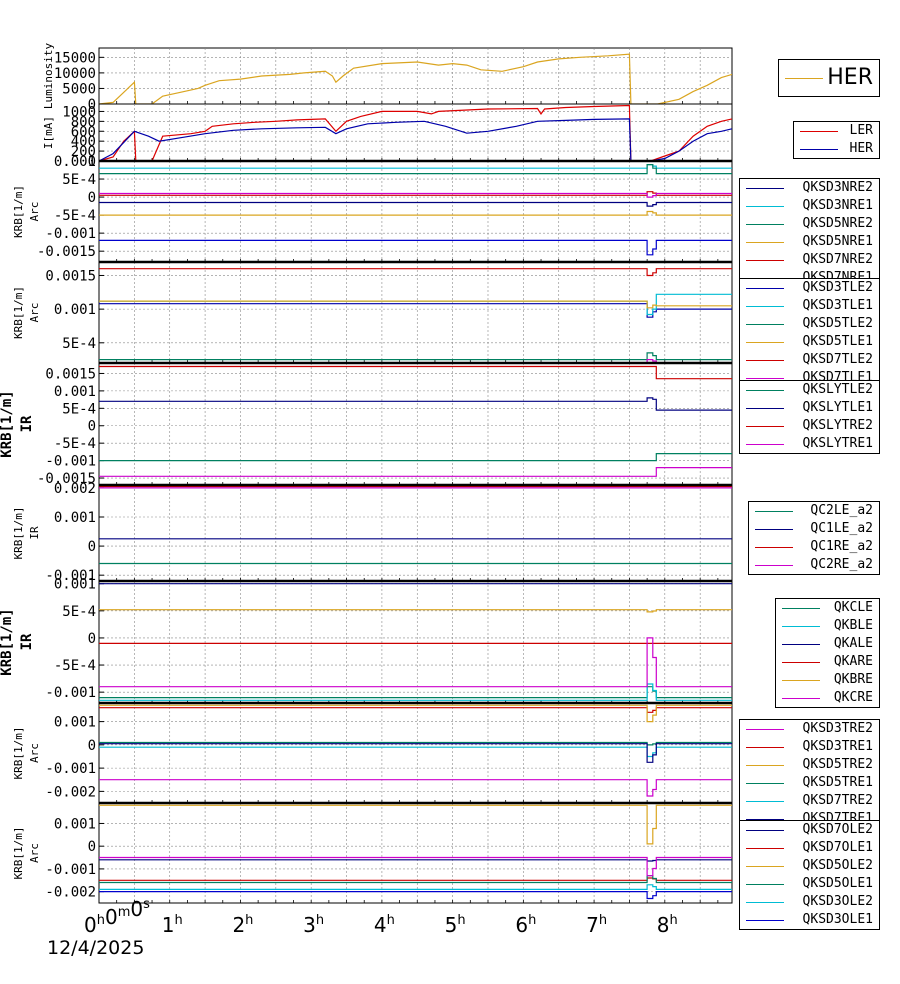 The width and height of the screenshot is (900, 984). Describe the element at coordinates (861, 130) in the screenshot. I see `legend-label: LER` at that location.